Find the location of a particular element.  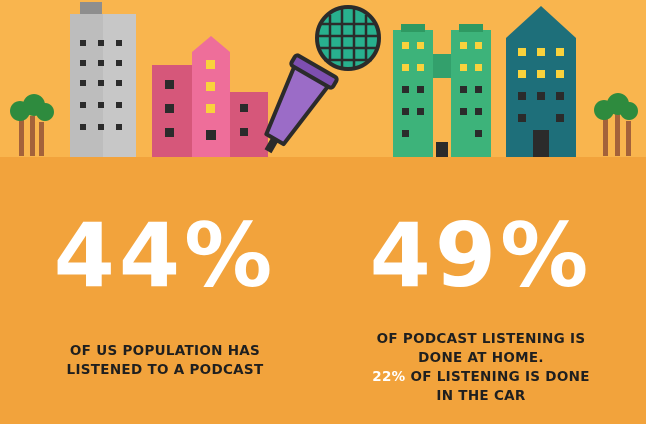

caption-line-highlight: 22% OF LISTENING IS DONE is located at coordinates (481, 377).